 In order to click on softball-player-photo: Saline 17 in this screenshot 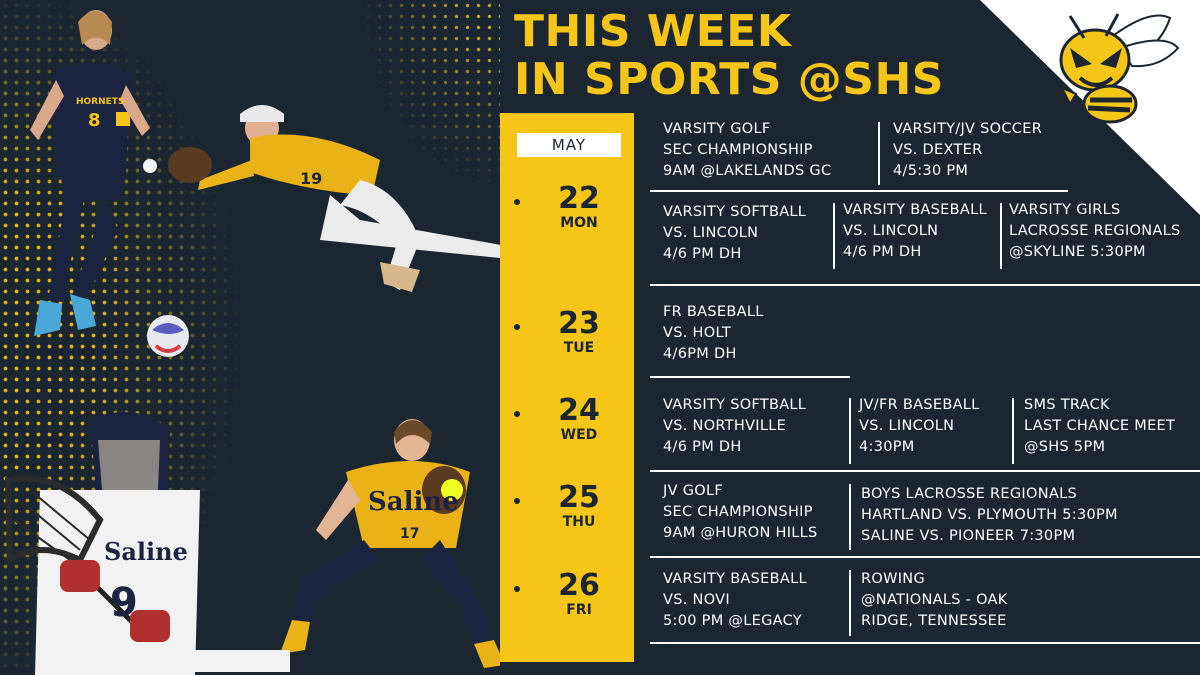, I will do `click(340, 545)`.